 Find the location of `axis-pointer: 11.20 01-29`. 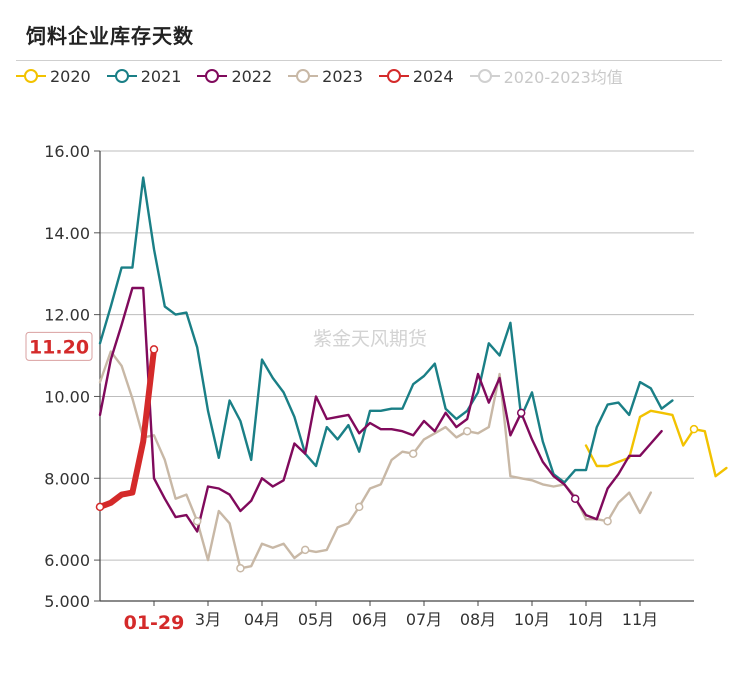

axis-pointer: 11.20 01-29 is located at coordinates (105, 482).